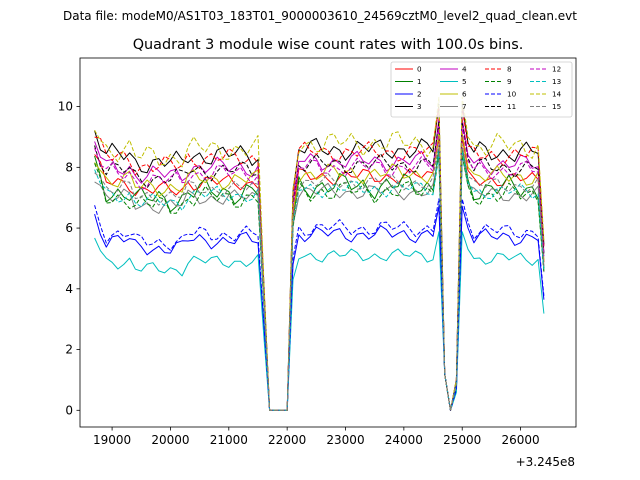 The image size is (640, 480). Describe the element at coordinates (464, 69) in the screenshot. I see `legend-label-4: 4` at that location.